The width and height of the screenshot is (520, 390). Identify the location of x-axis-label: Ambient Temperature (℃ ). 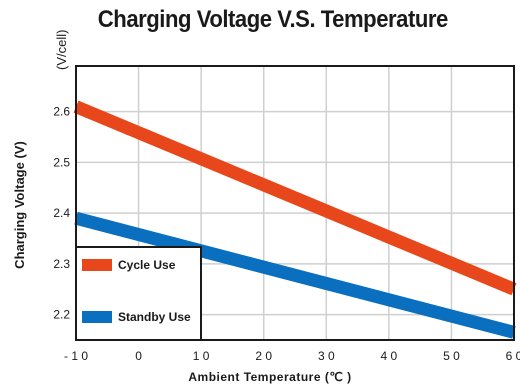
(270, 377).